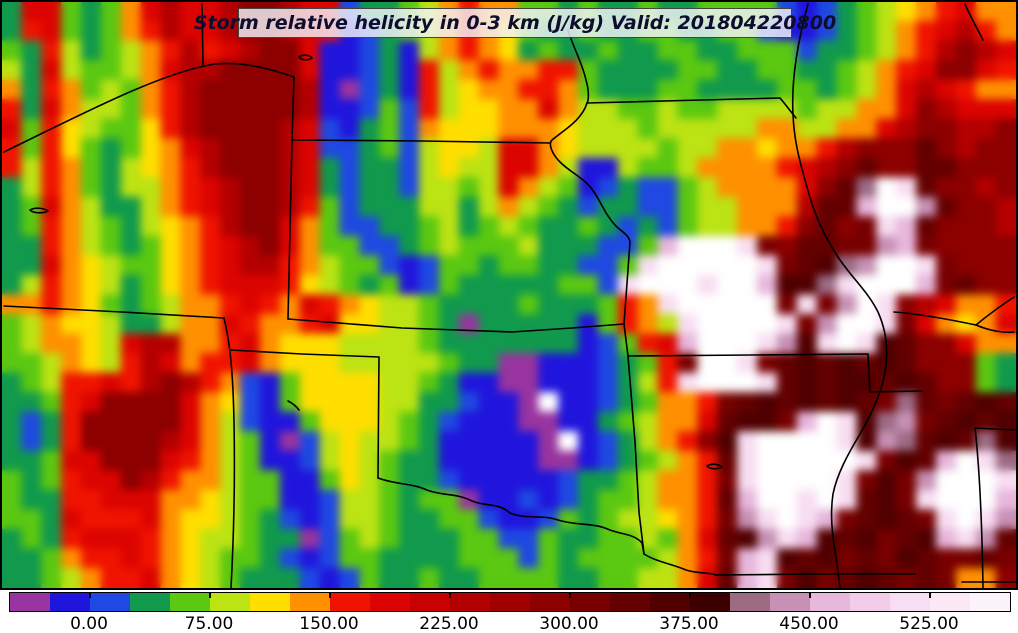 This screenshot has height=633, width=1018. I want to click on lake-eufaula-small, so click(714, 466).